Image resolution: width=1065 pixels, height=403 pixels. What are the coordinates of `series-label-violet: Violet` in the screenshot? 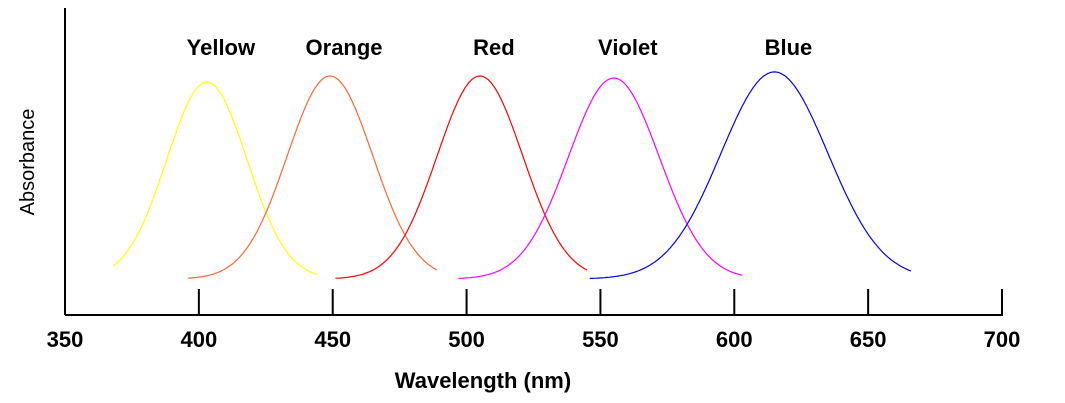 It's located at (628, 47).